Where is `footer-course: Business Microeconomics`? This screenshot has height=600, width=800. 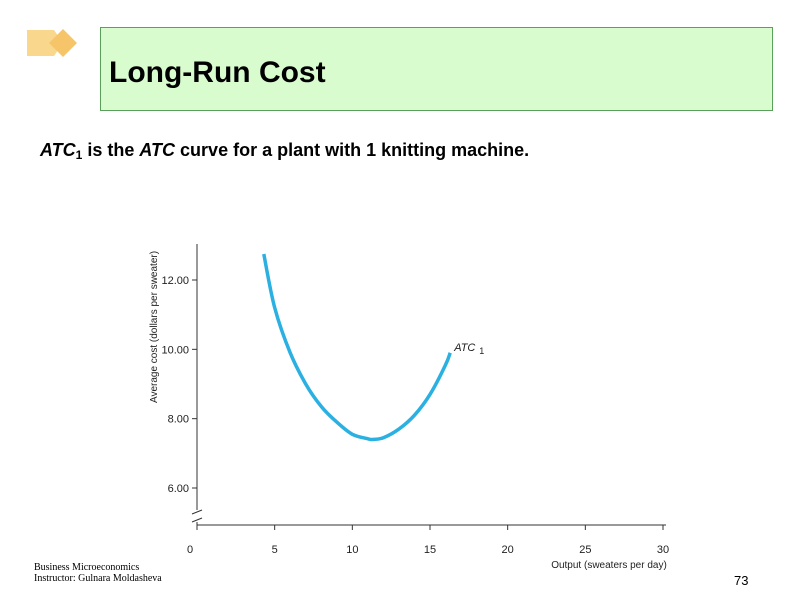 footer-course: Business Microeconomics is located at coordinates (87, 567).